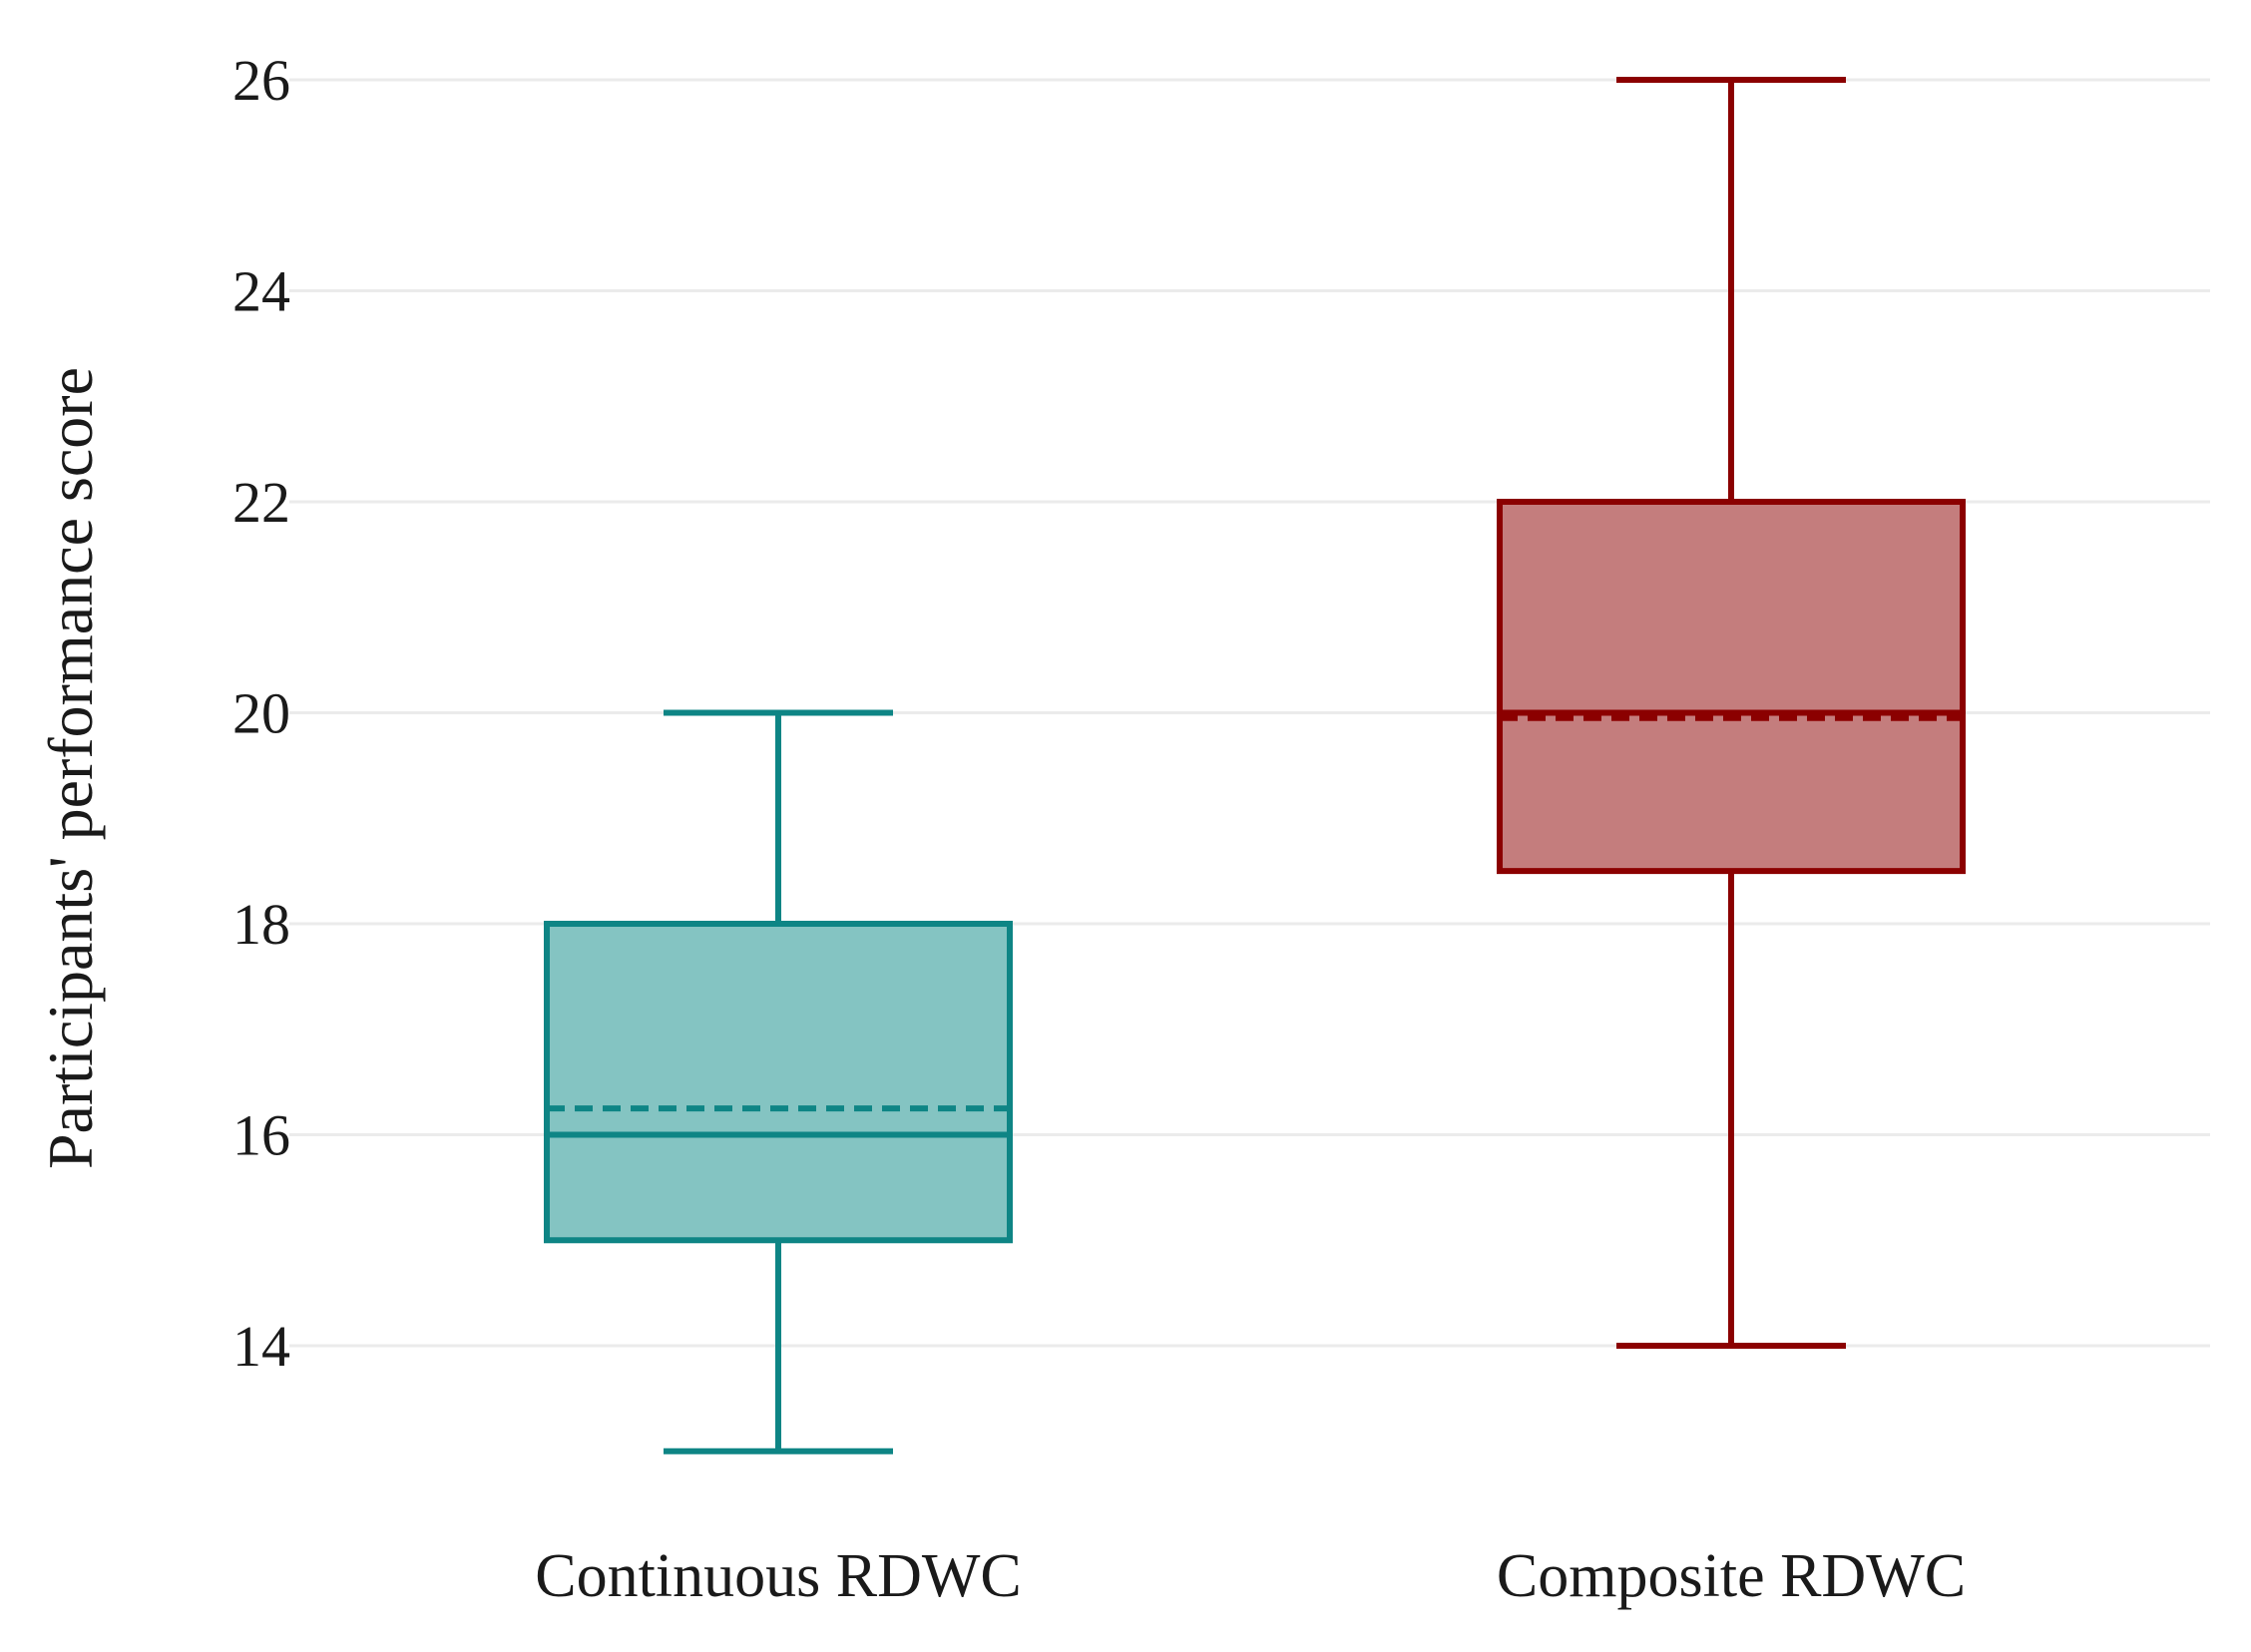  What do you see at coordinates (261, 502) in the screenshot?
I see `y-tick-label: 22` at bounding box center [261, 502].